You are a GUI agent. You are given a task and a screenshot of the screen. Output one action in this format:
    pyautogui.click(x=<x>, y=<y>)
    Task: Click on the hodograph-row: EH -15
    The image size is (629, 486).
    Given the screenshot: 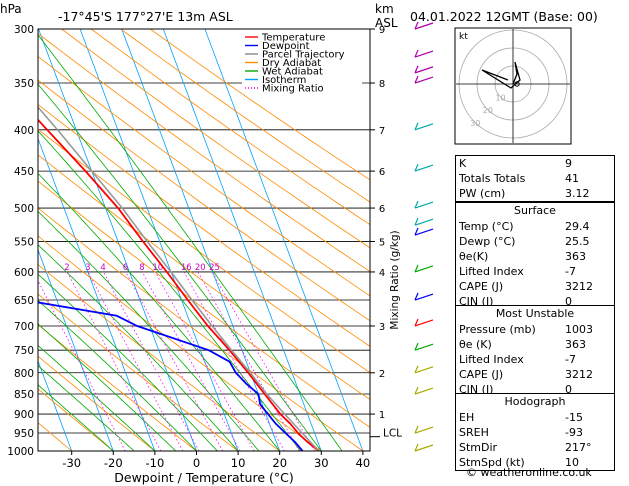 What is the action you would take?
    pyautogui.click(x=521, y=417)
    